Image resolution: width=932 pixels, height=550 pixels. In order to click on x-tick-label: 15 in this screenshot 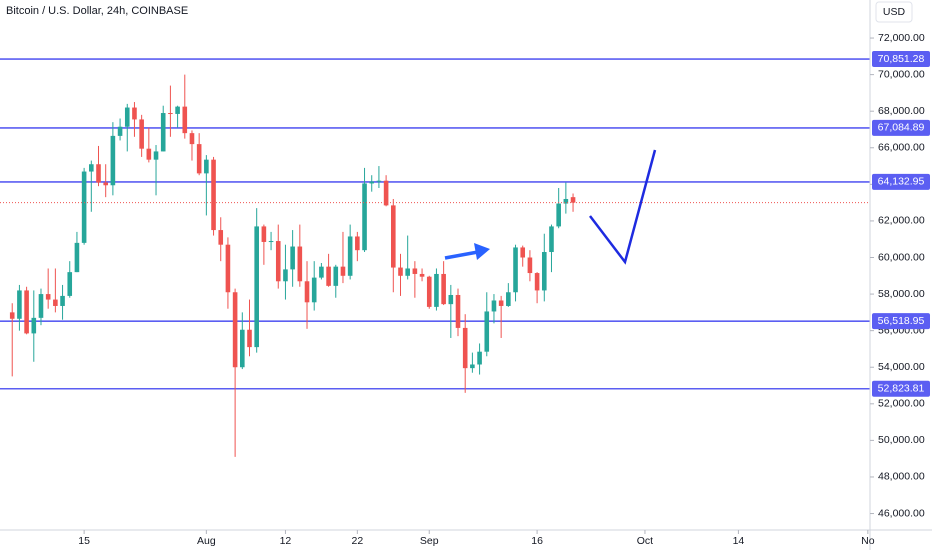, I will do `click(84, 541)`.